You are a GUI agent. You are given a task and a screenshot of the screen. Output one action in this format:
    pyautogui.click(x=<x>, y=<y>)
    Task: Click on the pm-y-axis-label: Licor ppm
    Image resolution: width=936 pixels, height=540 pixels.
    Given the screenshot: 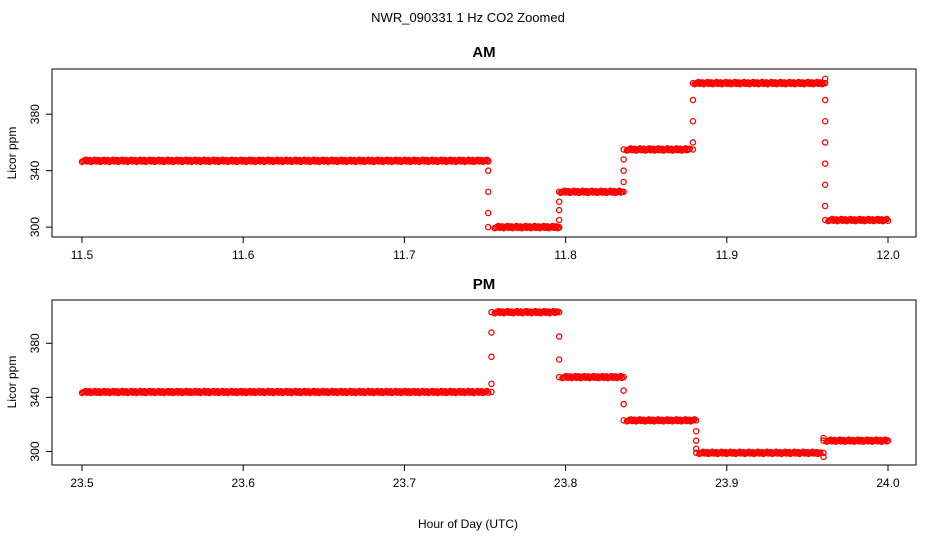 What is the action you would take?
    pyautogui.click(x=12, y=382)
    